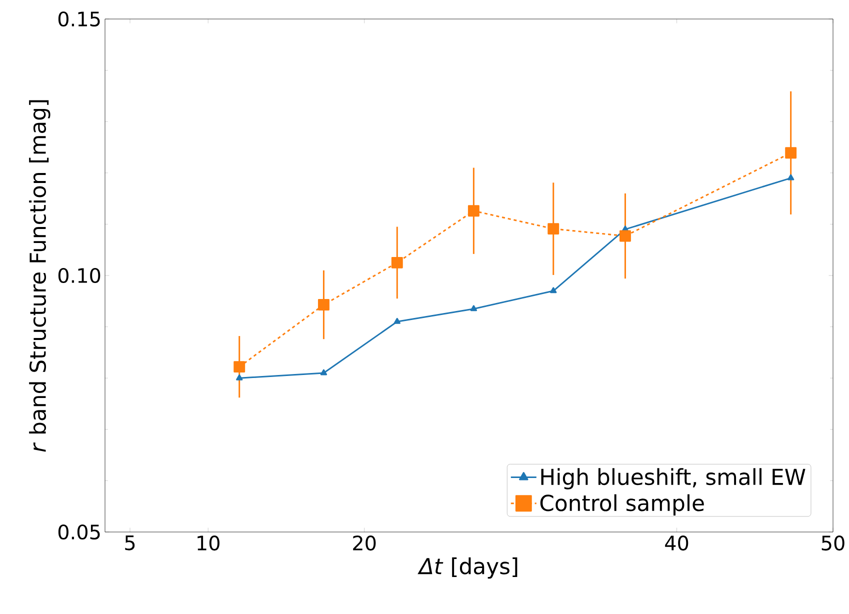  What do you see at coordinates (79, 19) in the screenshot?
I see `y-tick-label: 0.15` at bounding box center [79, 19].